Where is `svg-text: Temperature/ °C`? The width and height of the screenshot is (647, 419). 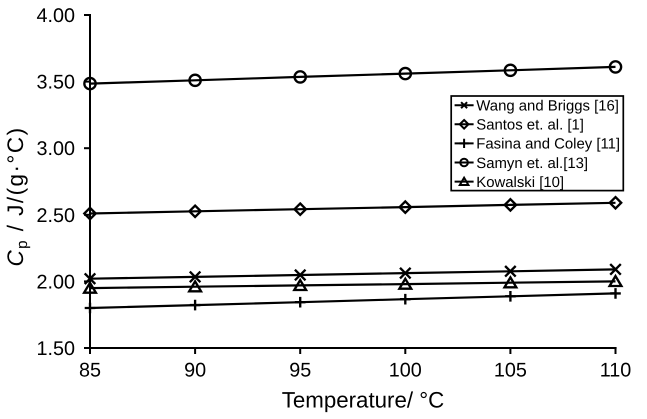 svg-text: Temperature/ °C is located at coordinates (363, 400).